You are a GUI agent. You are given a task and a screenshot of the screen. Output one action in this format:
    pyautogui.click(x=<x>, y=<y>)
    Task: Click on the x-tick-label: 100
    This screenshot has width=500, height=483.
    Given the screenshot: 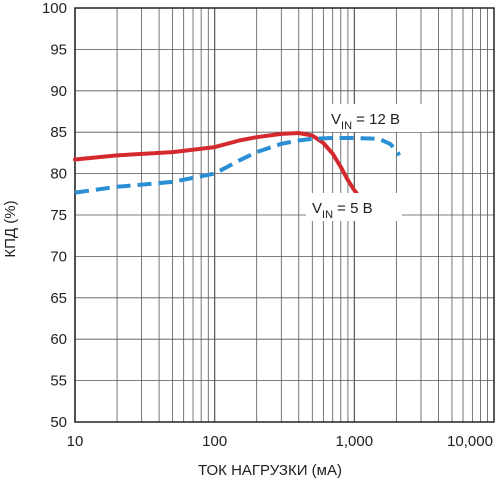 What is the action you would take?
    pyautogui.click(x=214, y=441)
    